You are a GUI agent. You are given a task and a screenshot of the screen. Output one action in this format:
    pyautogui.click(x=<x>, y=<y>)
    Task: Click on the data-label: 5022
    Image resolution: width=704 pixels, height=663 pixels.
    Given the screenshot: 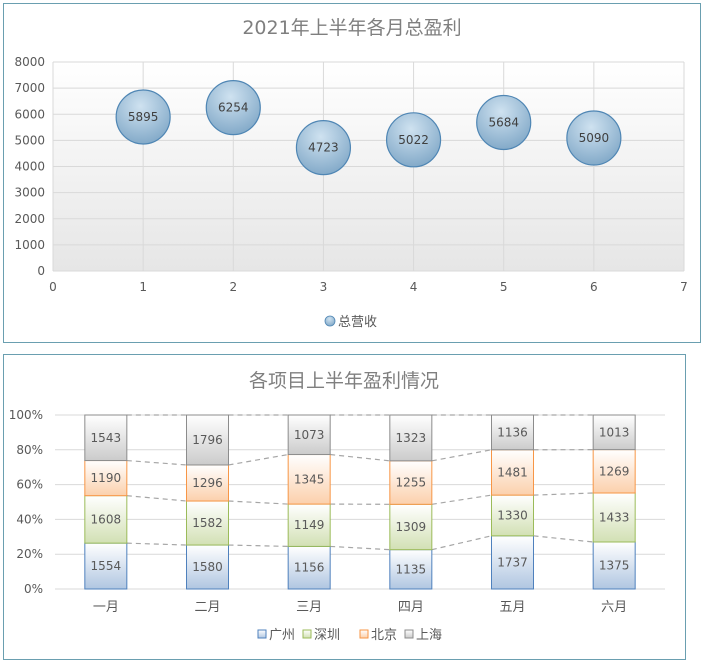 What is the action you would take?
    pyautogui.click(x=413, y=140)
    